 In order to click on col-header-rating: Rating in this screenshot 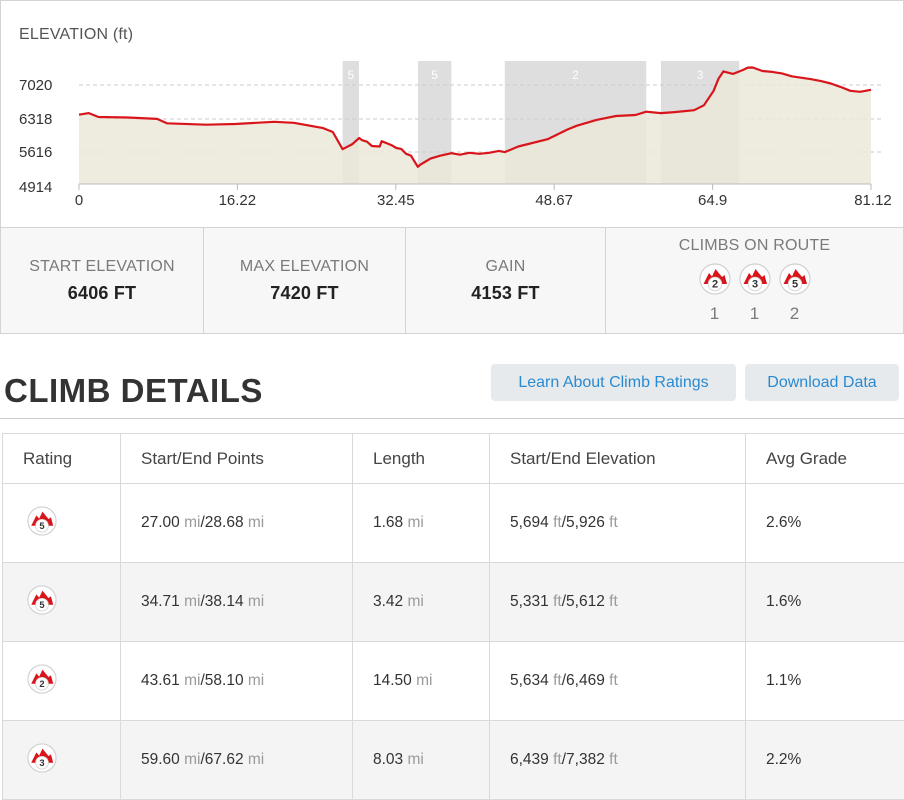, I will do `click(61, 458)`.